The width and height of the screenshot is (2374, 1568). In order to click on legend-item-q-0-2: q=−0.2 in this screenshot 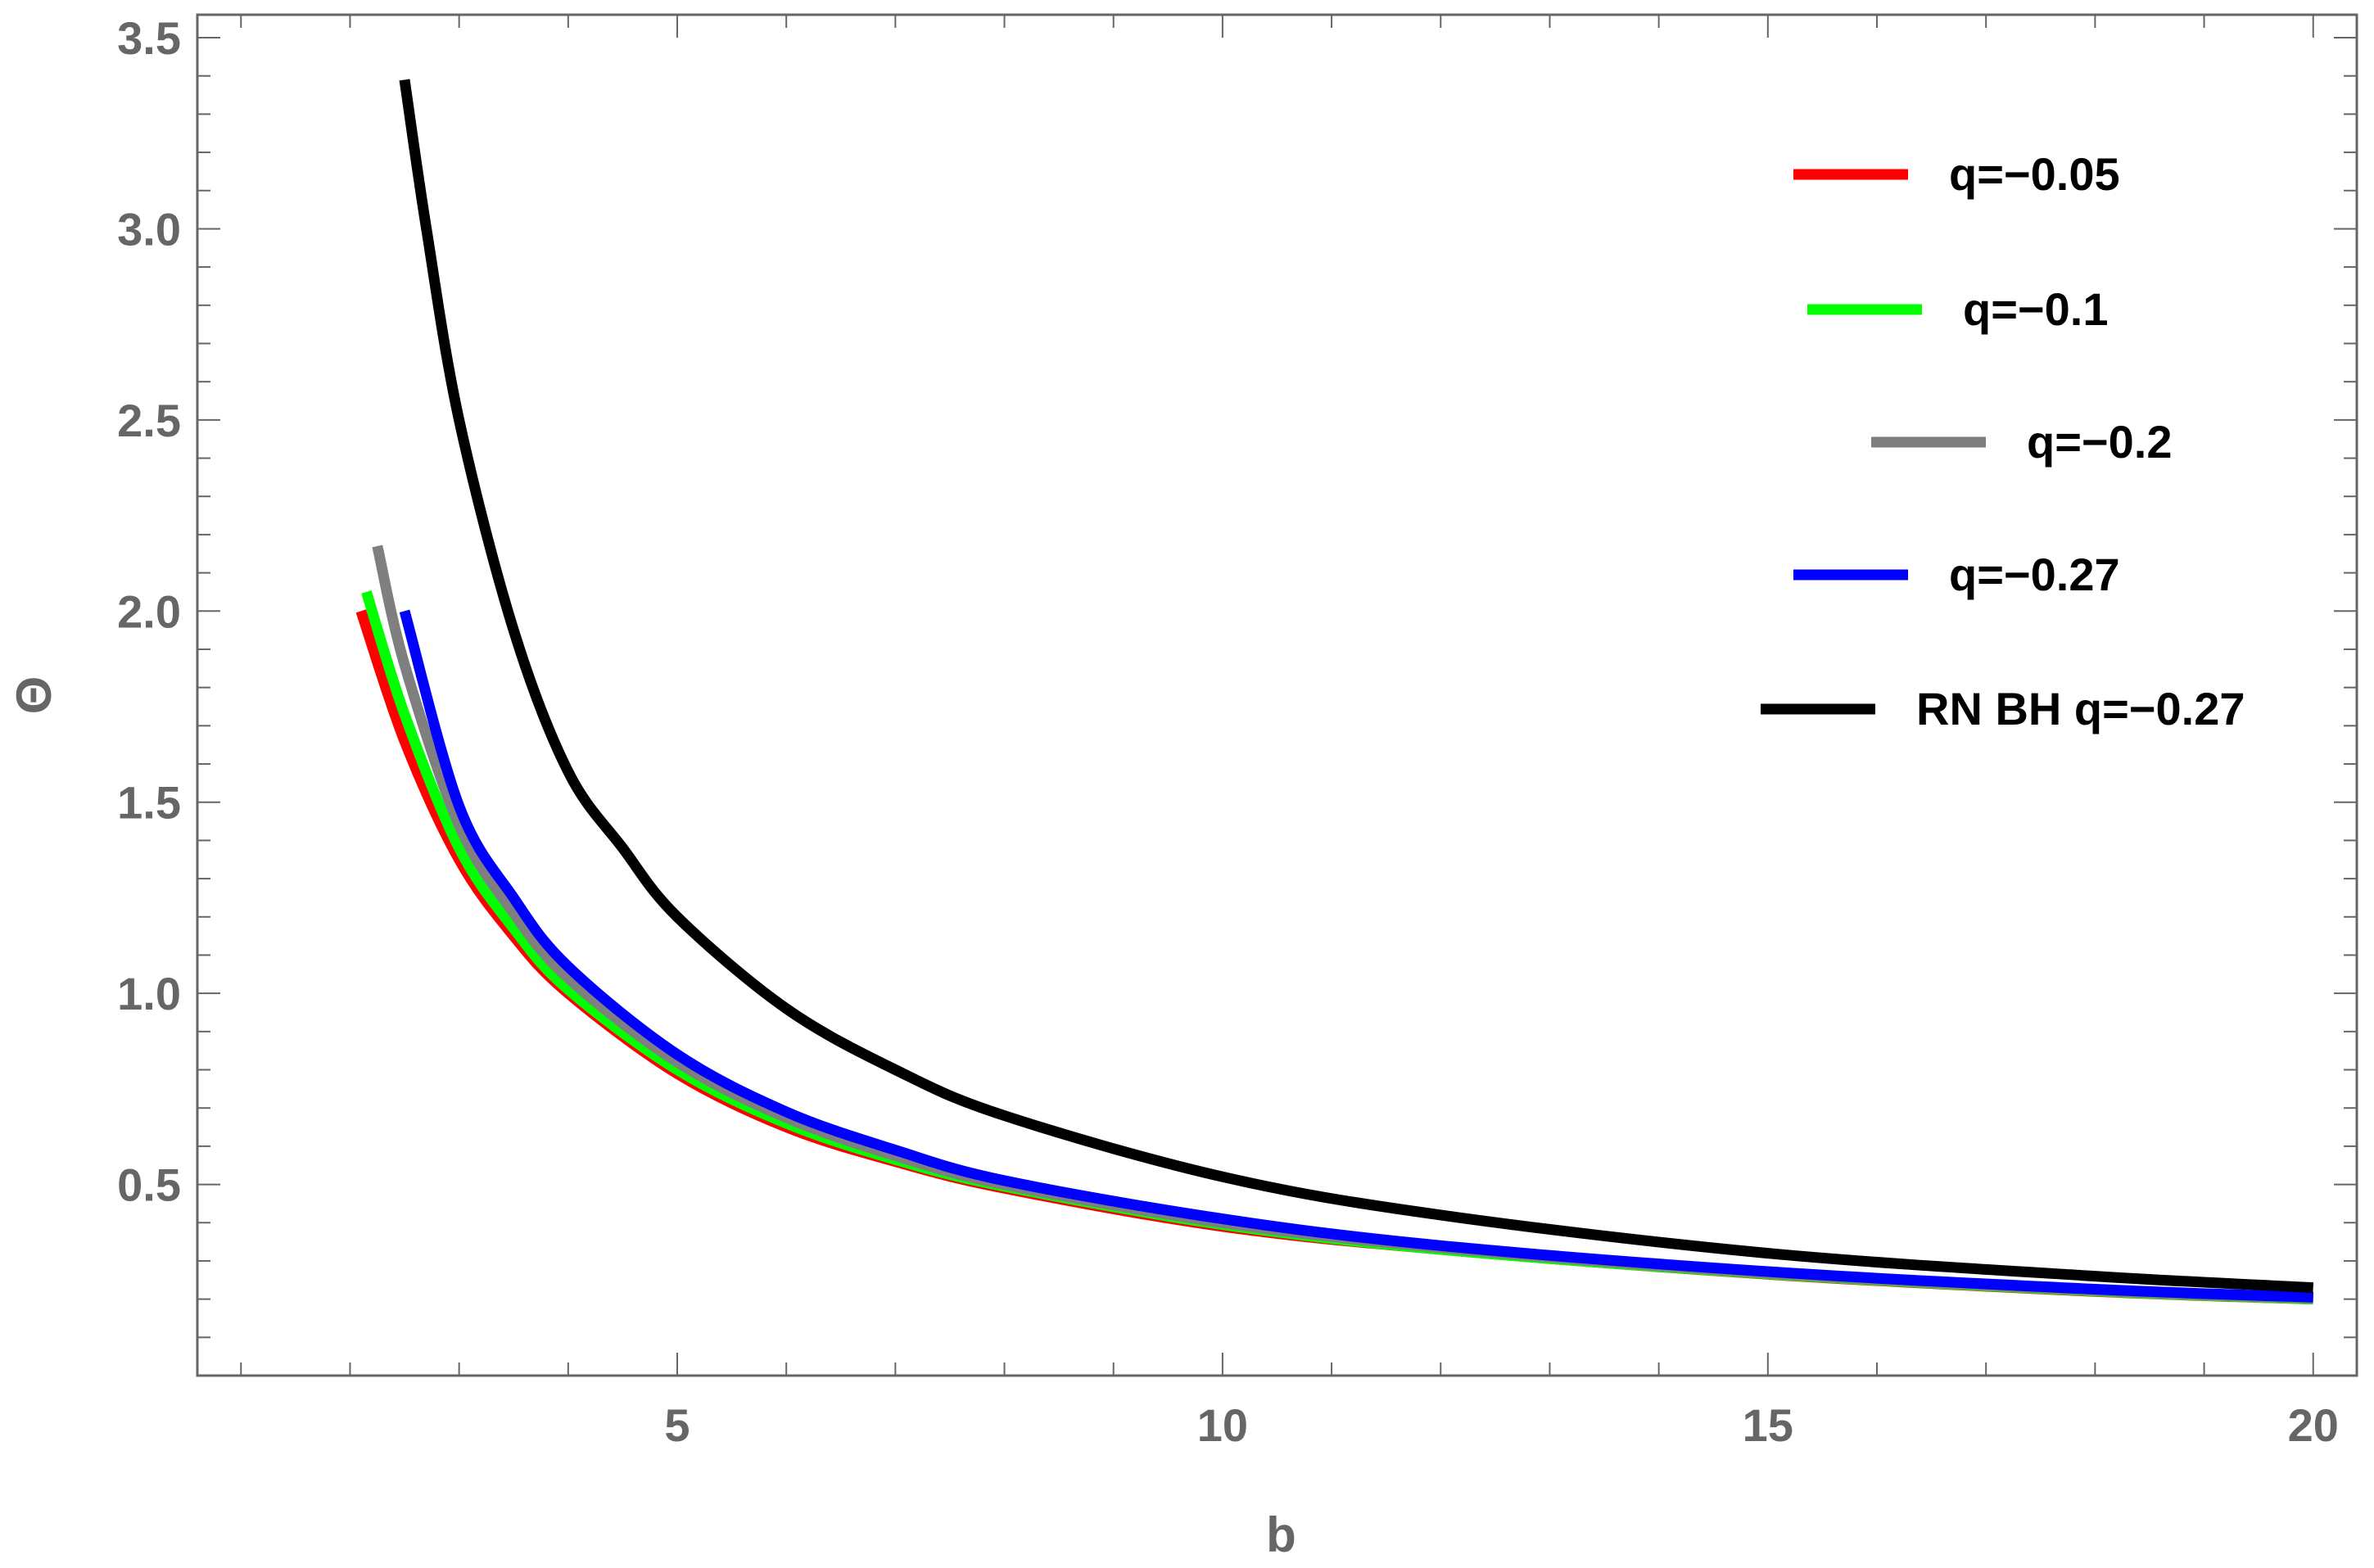, I will do `click(2022, 442)`.